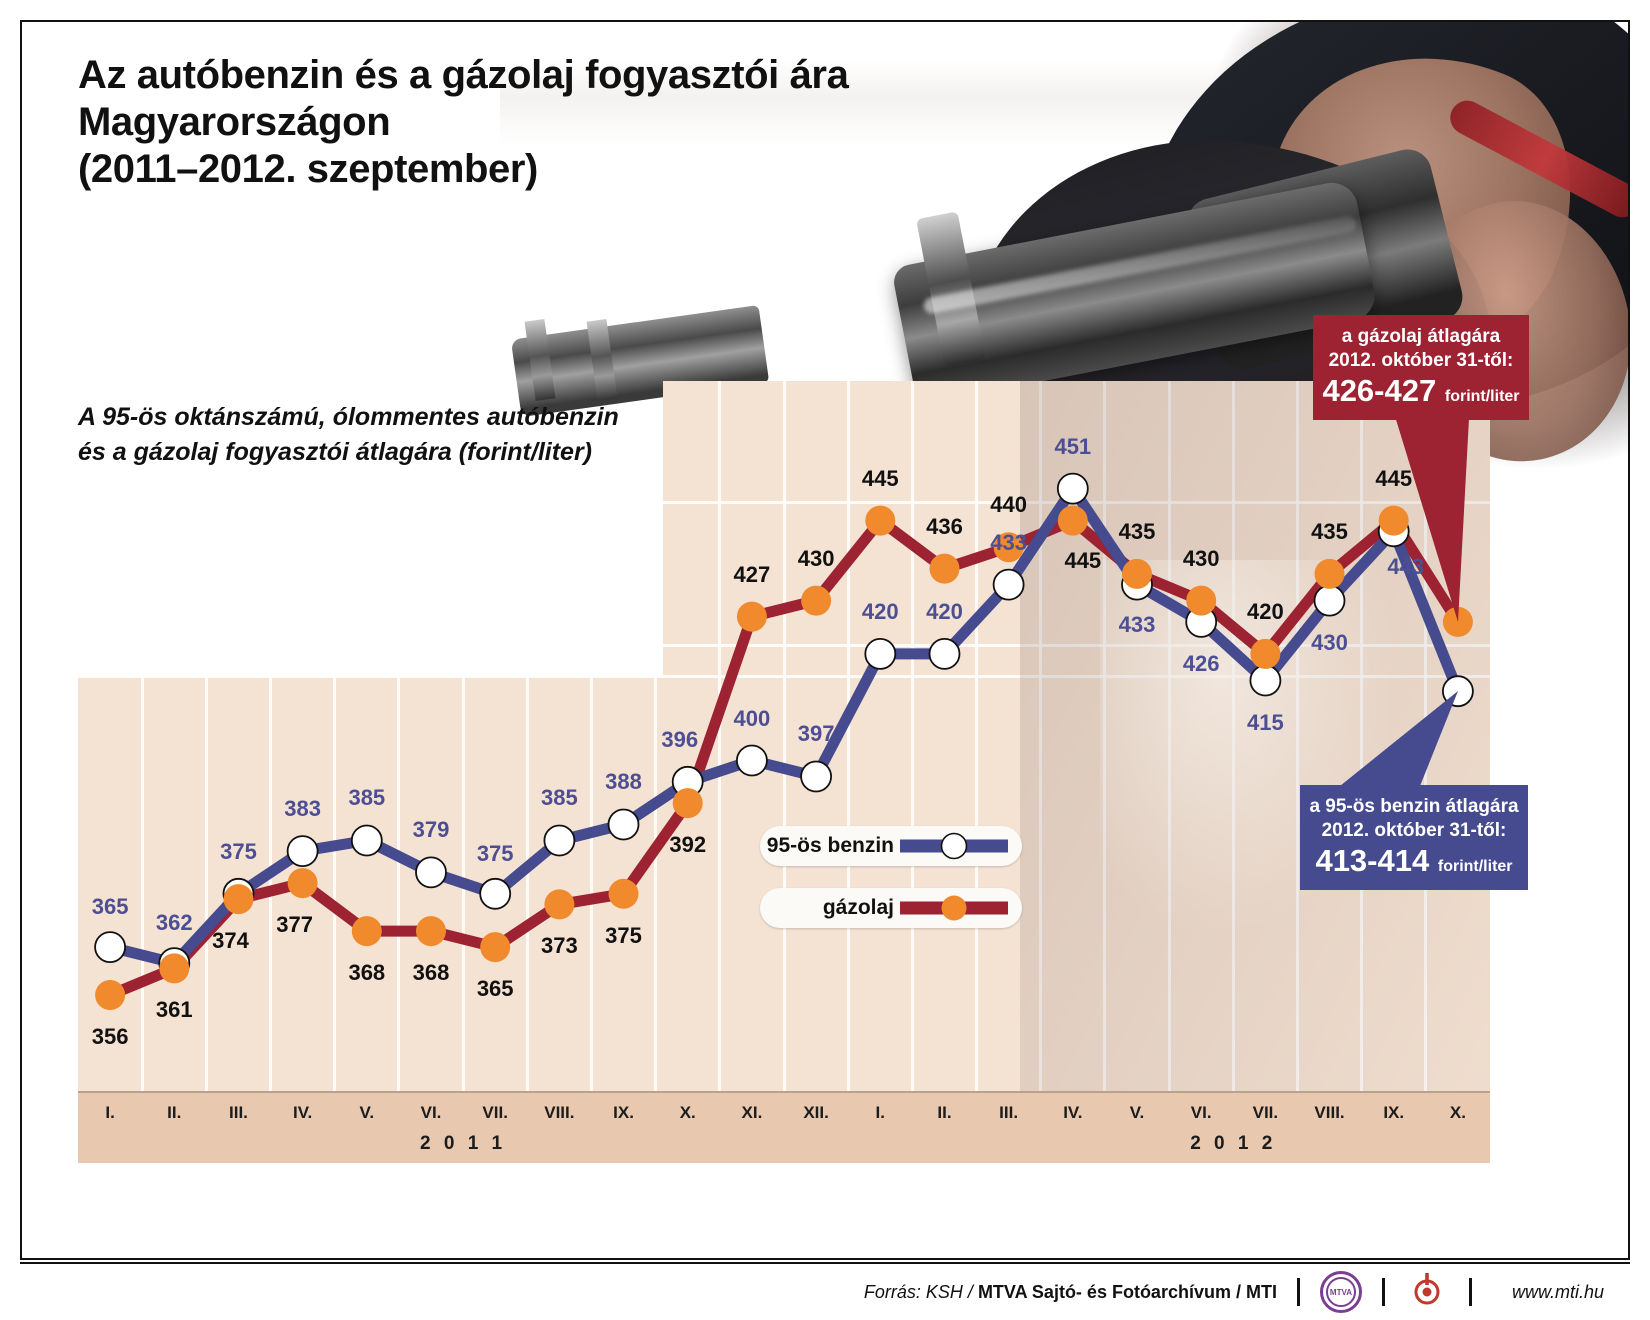 The image size is (1650, 1320). What do you see at coordinates (110, 1037) in the screenshot?
I see `data-label-gazolaj: 356` at bounding box center [110, 1037].